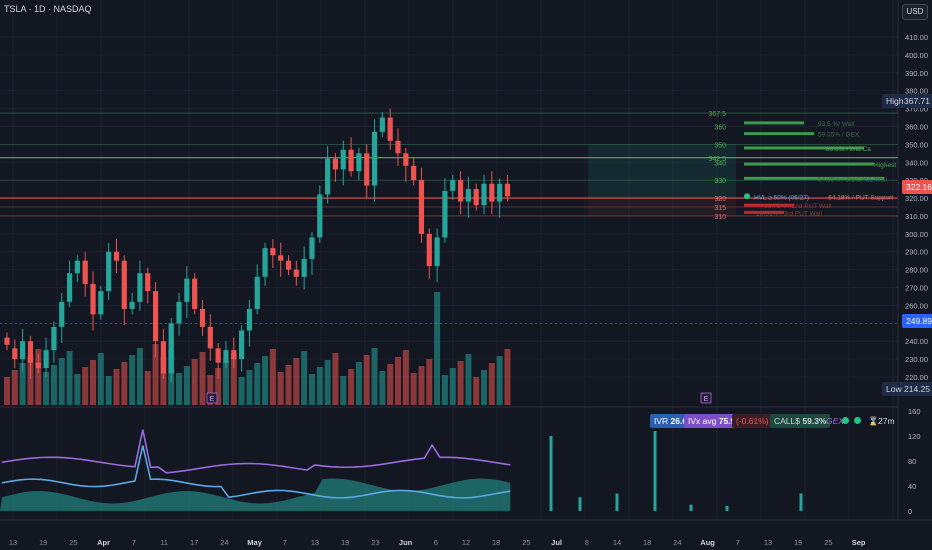 Image resolution: width=932 pixels, height=550 pixels. What do you see at coordinates (587, 542) in the screenshot?
I see `date-tick: 8` at bounding box center [587, 542].